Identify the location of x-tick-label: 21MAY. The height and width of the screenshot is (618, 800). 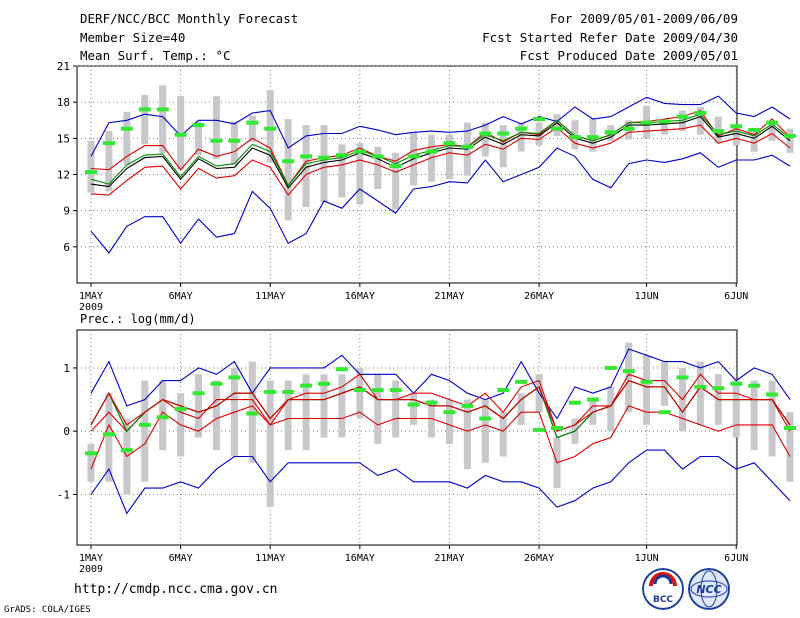
(449, 558).